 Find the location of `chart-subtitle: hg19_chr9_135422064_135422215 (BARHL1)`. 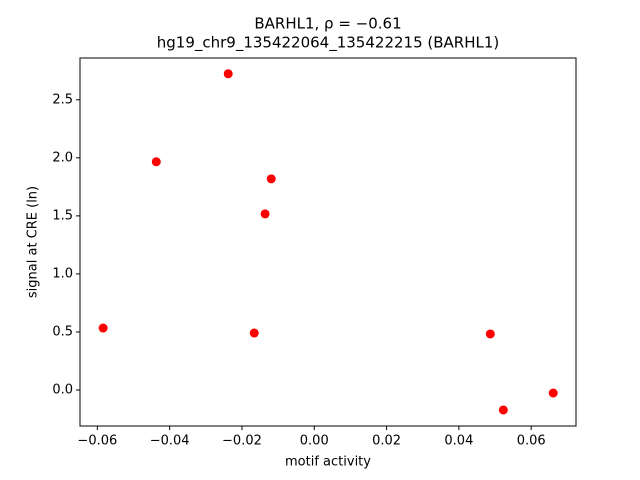

chart-subtitle: hg19_chr9_135422064_135422215 (BARHL1) is located at coordinates (328, 43).